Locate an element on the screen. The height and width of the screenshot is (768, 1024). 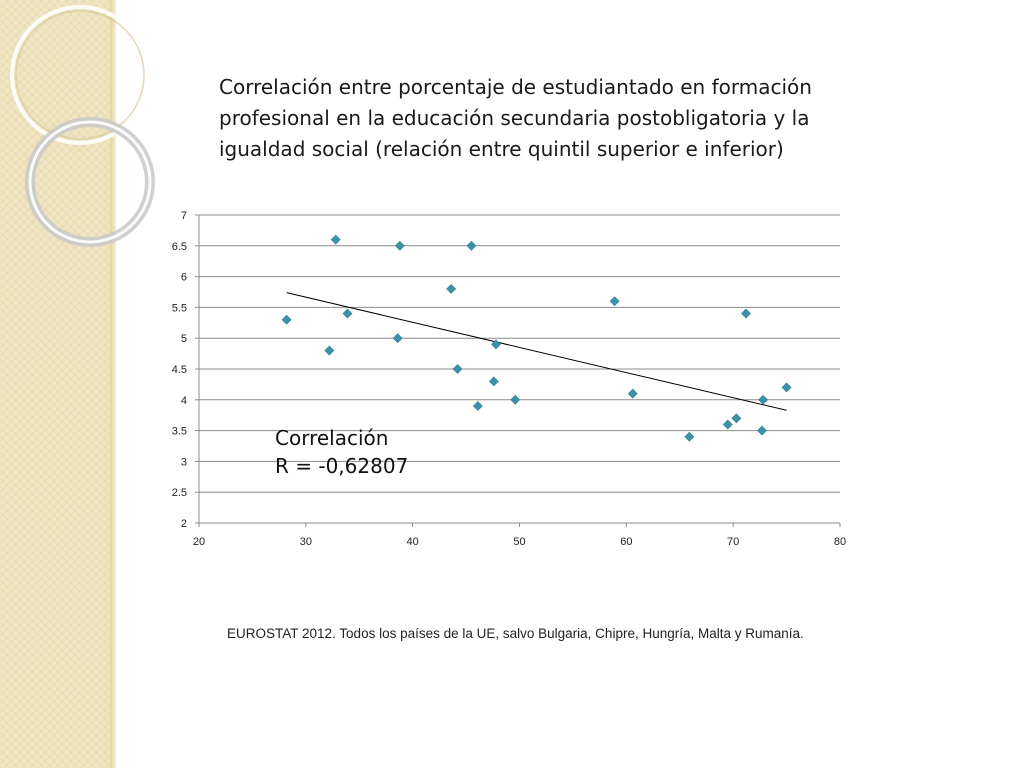
y-tick-label: 3.5 is located at coordinates (179, 432).